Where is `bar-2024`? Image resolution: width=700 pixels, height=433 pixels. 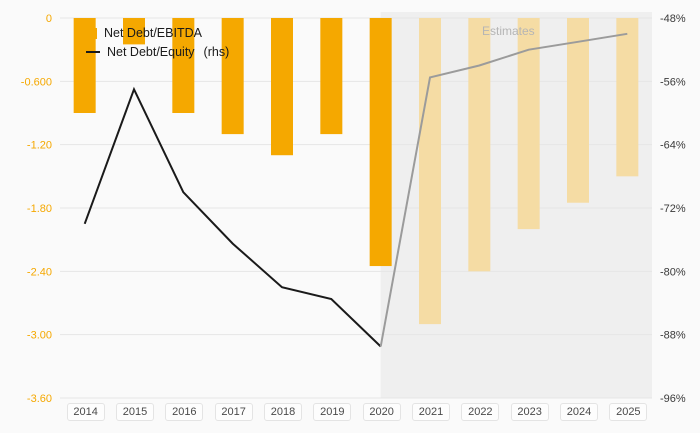 bar-2024 is located at coordinates (578, 110).